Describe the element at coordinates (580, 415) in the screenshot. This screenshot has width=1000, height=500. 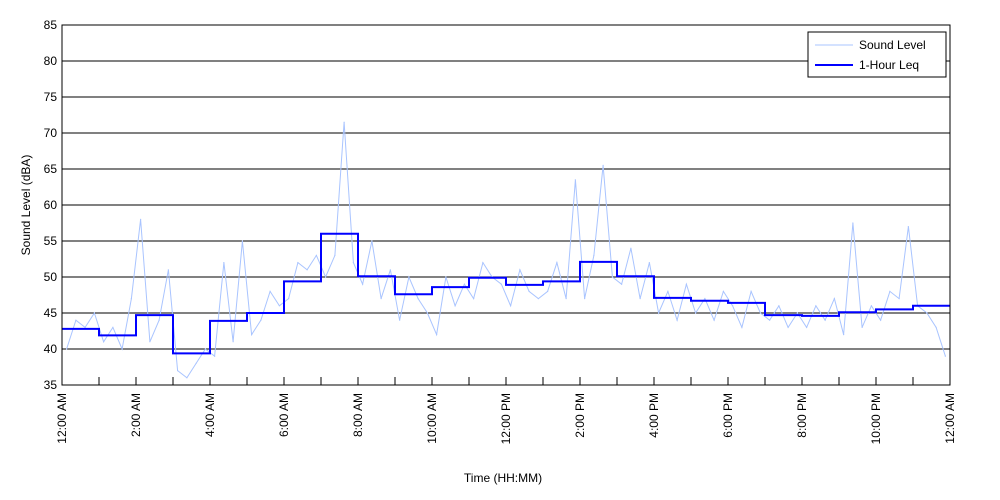
I see `x-tick-label: 2:00 PM` at that location.